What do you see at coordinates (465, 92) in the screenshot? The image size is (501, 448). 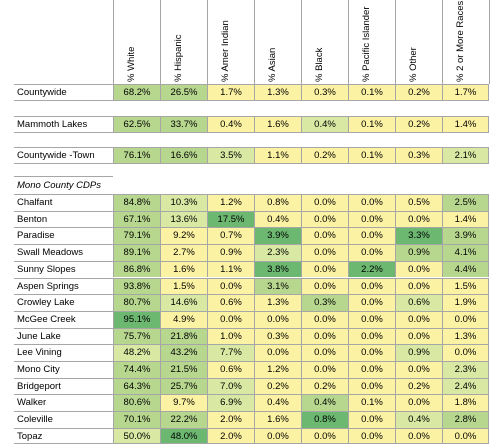 I see `value-cell-2-or-more-races: 1.7%` at bounding box center [465, 92].